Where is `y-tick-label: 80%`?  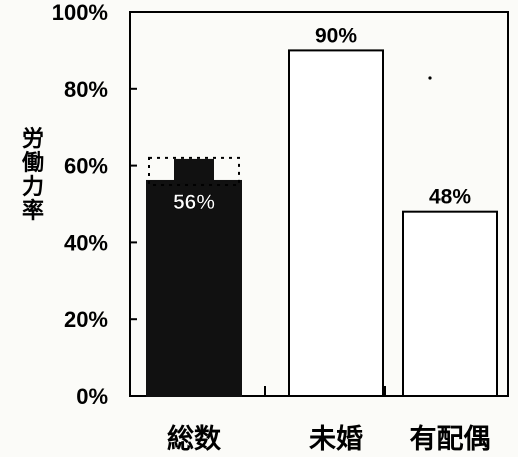 y-tick-label: 80% is located at coordinates (86, 89).